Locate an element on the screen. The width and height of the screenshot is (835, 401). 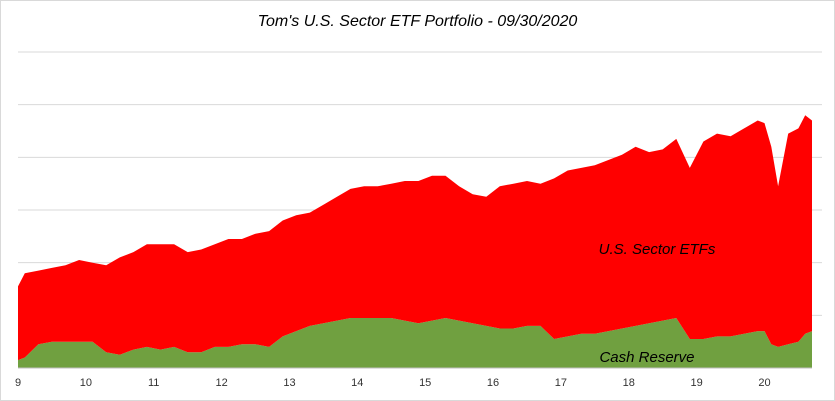
x-tick-label: 14 is located at coordinates (357, 383).